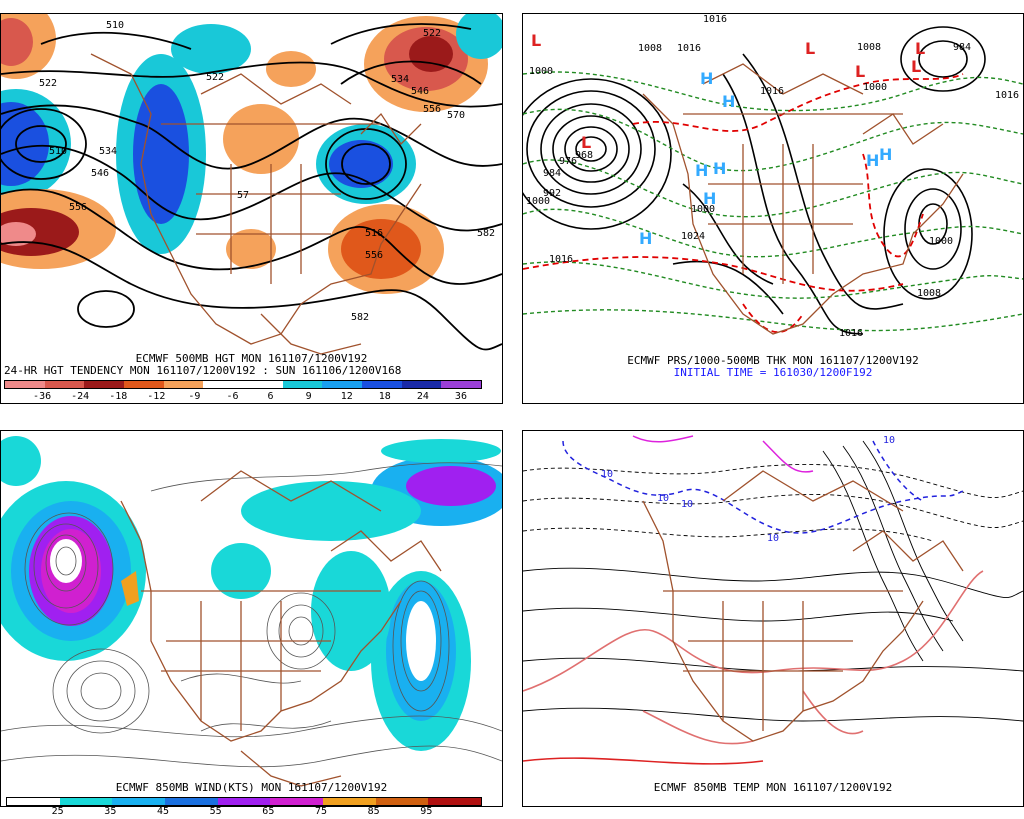 The width and height of the screenshot is (1024, 819). What do you see at coordinates (773, 372) in the screenshot?
I see `initial-time-caption: INITIAL TIME = 161030/1200F192` at bounding box center [773, 372].